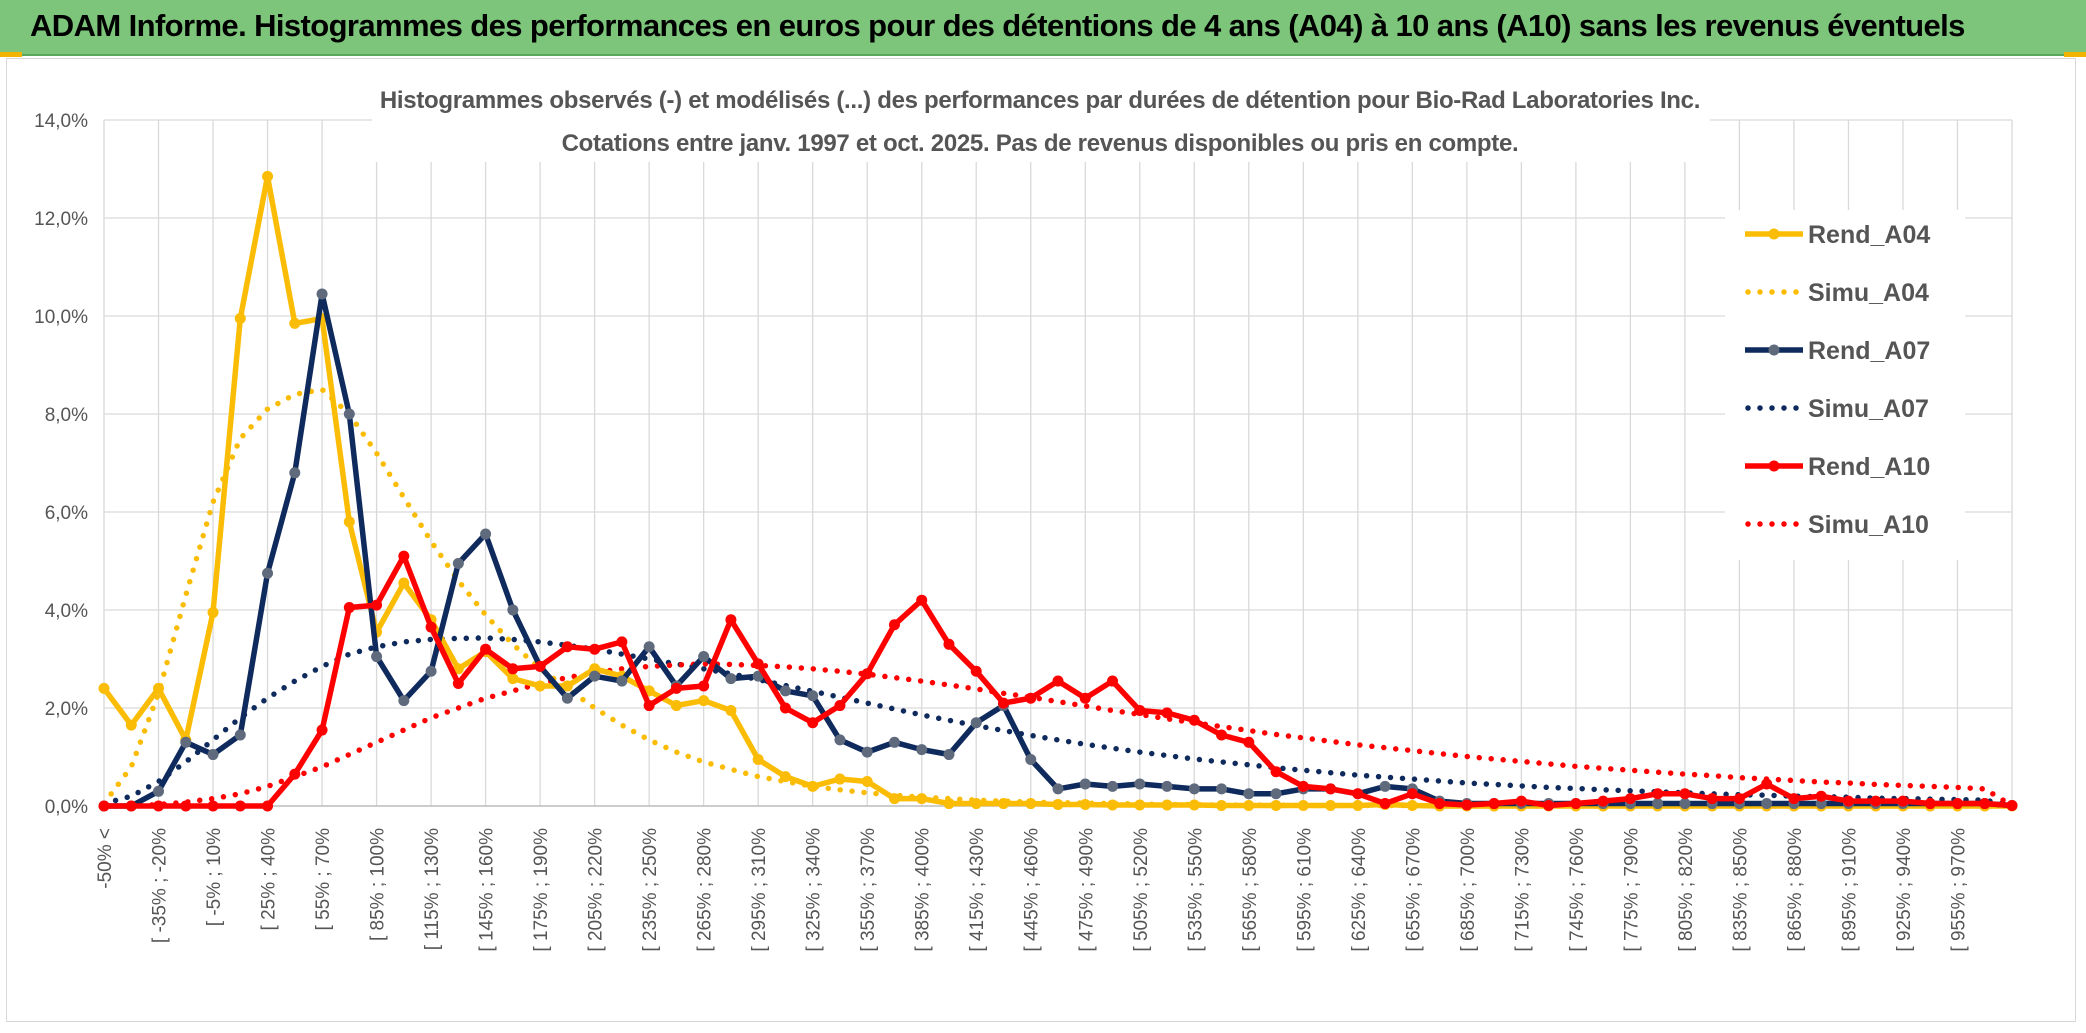 The image size is (2086, 1033). Describe the element at coordinates (814, 890) in the screenshot. I see `x-tick-label: [ 325% ; 340%` at that location.